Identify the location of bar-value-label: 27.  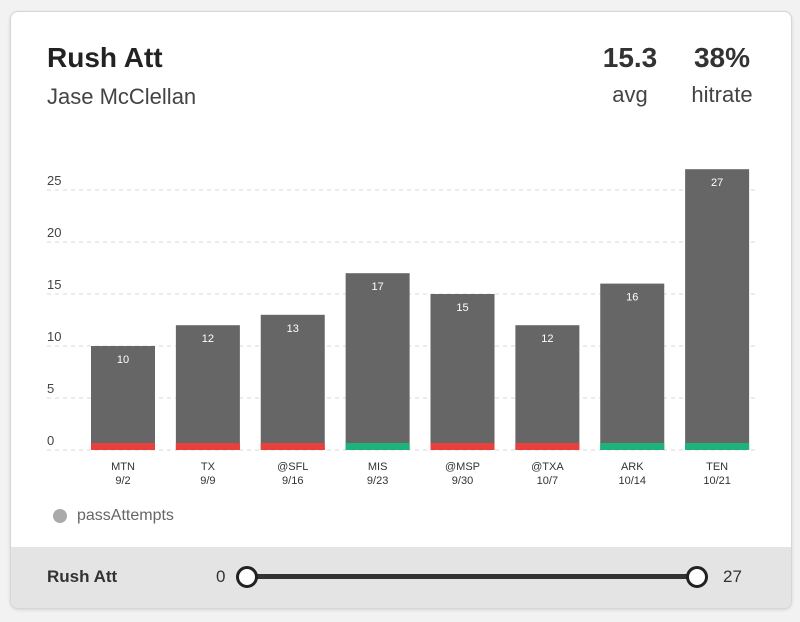
(717, 183).